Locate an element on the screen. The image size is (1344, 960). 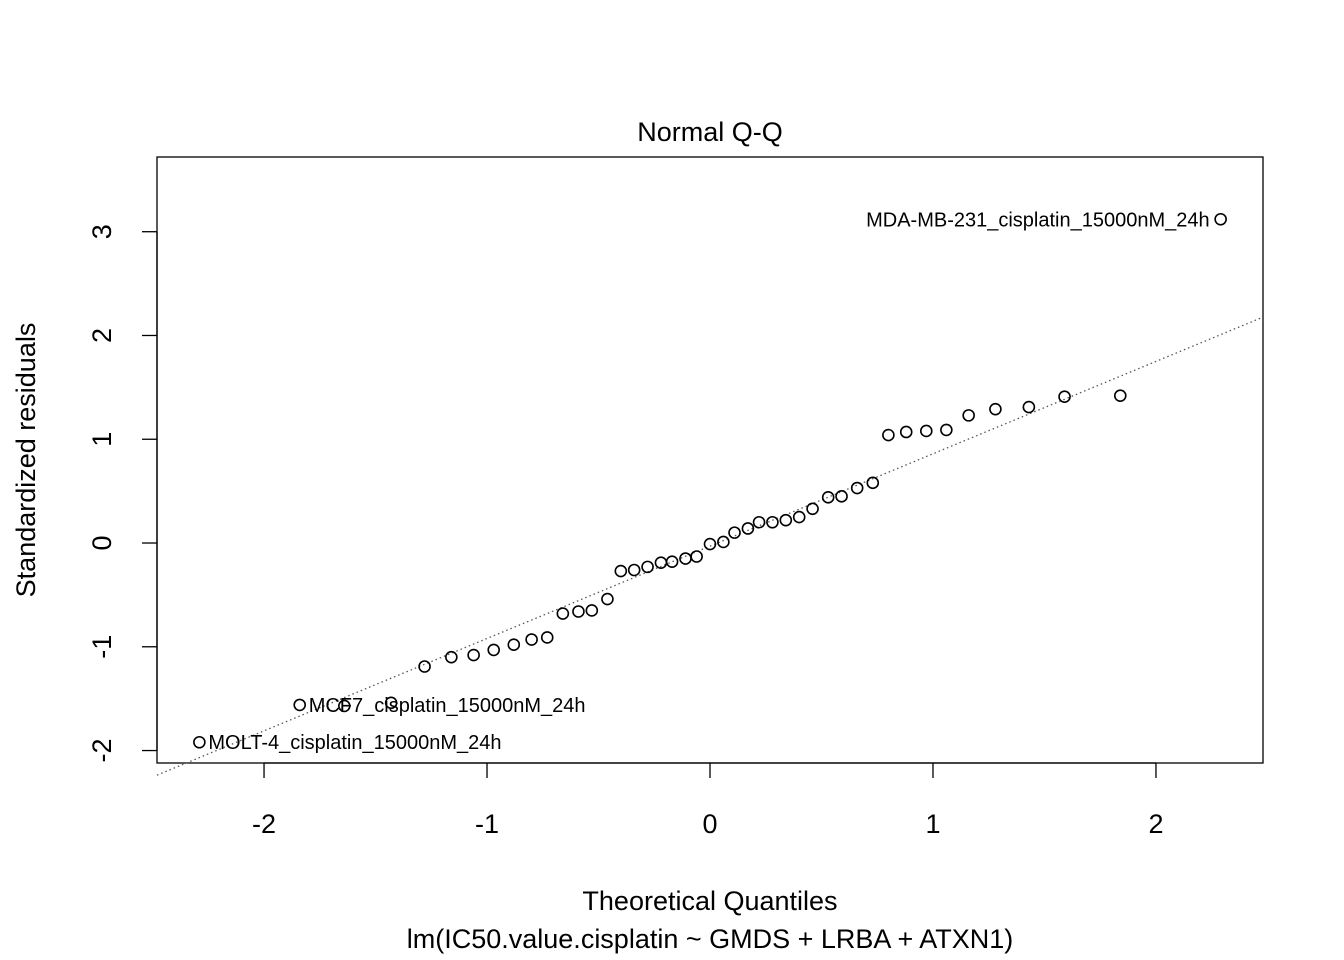
y-tick-label: -2 is located at coordinates (102, 751).